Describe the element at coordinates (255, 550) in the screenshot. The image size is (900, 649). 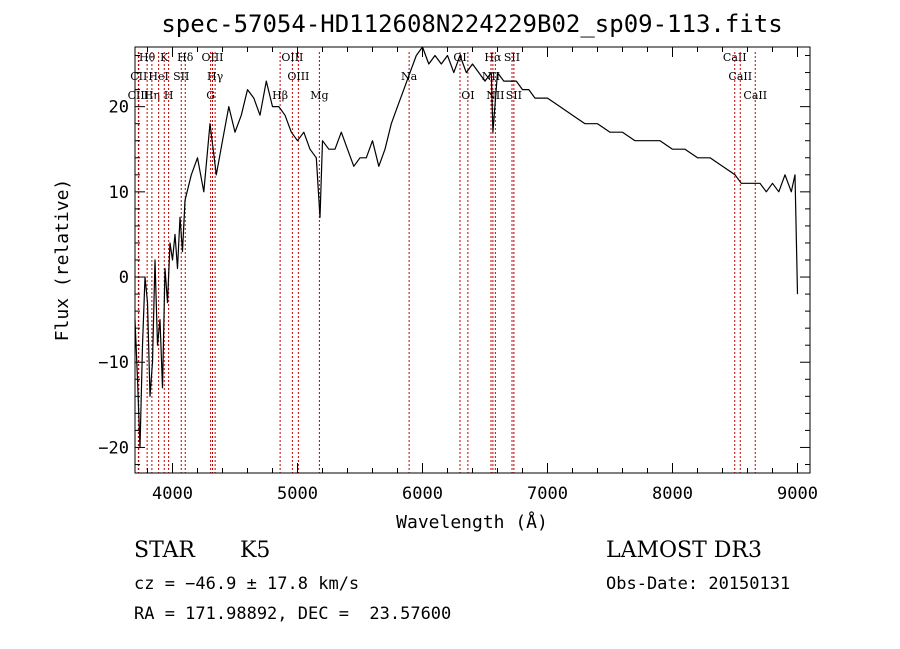
I see `object-subclass: K5` at that location.